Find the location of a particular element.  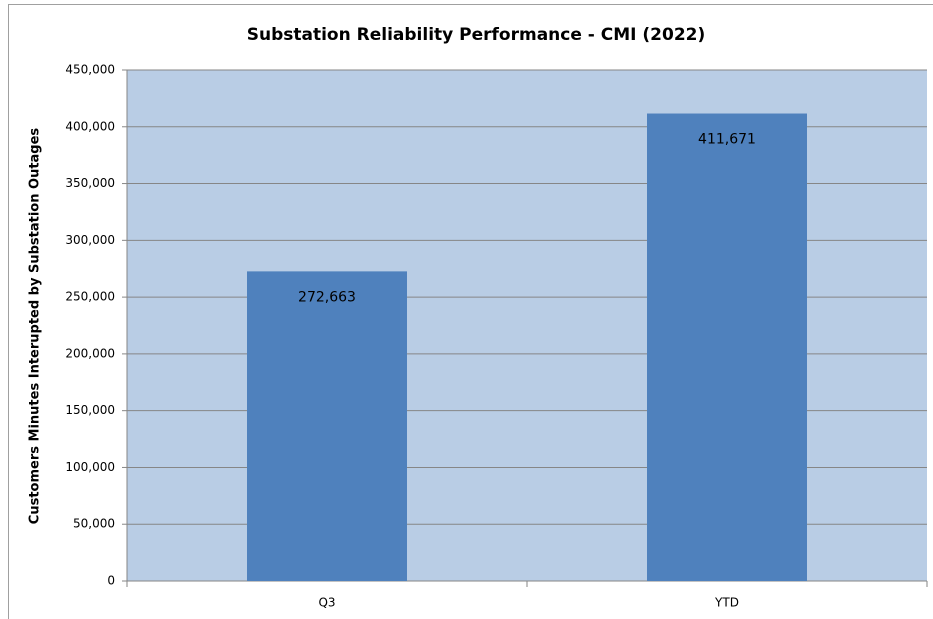

data-label: 411,671 is located at coordinates (727, 140).